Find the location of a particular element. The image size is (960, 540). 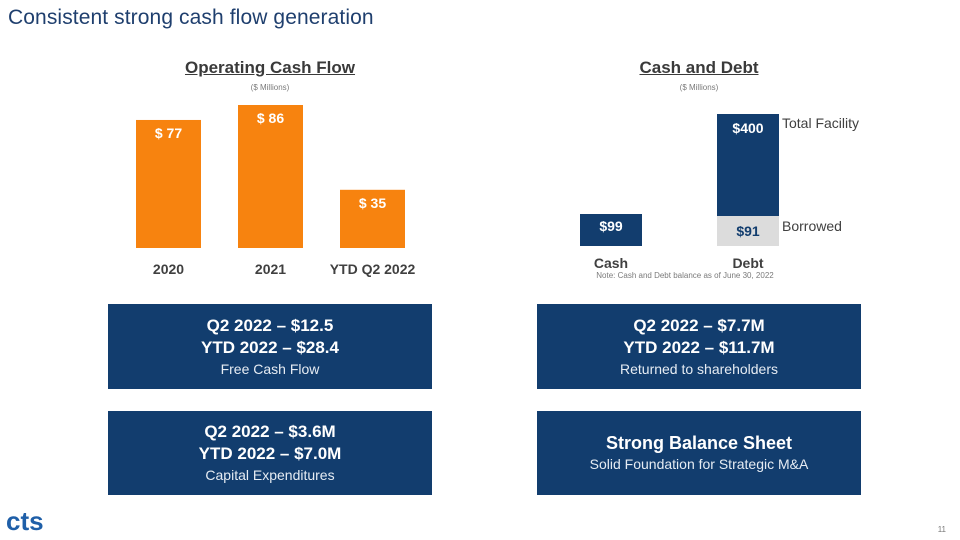

box-caption: Solid Foundation for Strategic M&A is located at coordinates (699, 464).